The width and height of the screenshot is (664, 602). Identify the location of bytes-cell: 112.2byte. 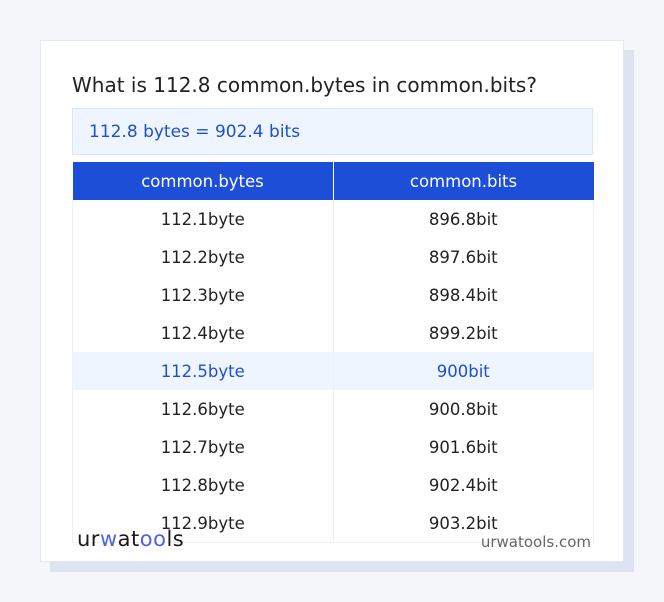
(203, 257).